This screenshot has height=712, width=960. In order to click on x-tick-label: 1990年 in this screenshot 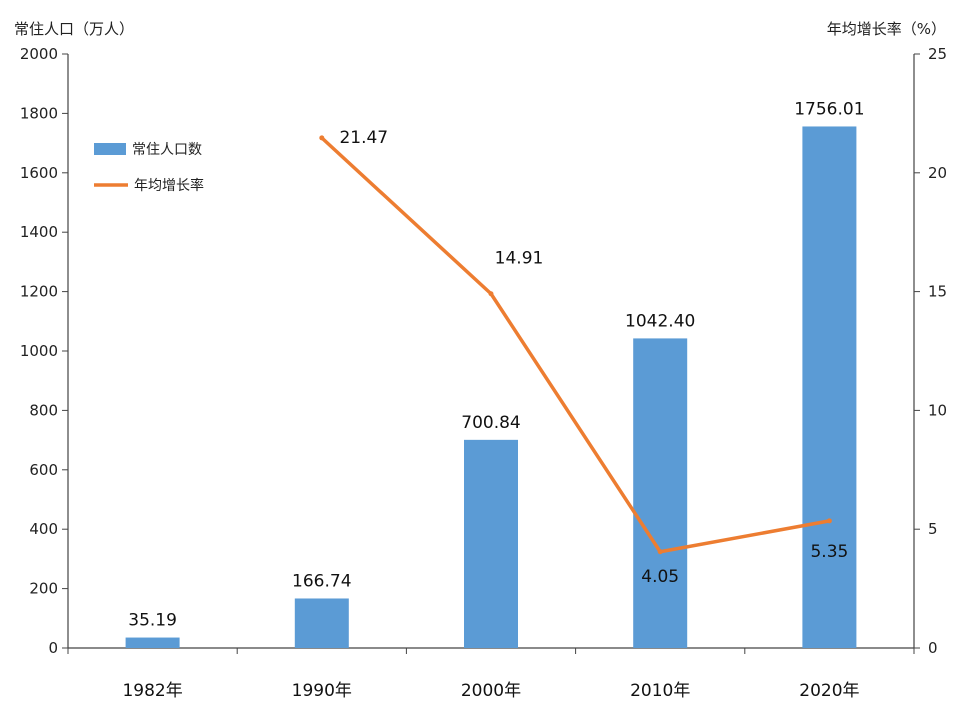, I will do `click(322, 691)`.